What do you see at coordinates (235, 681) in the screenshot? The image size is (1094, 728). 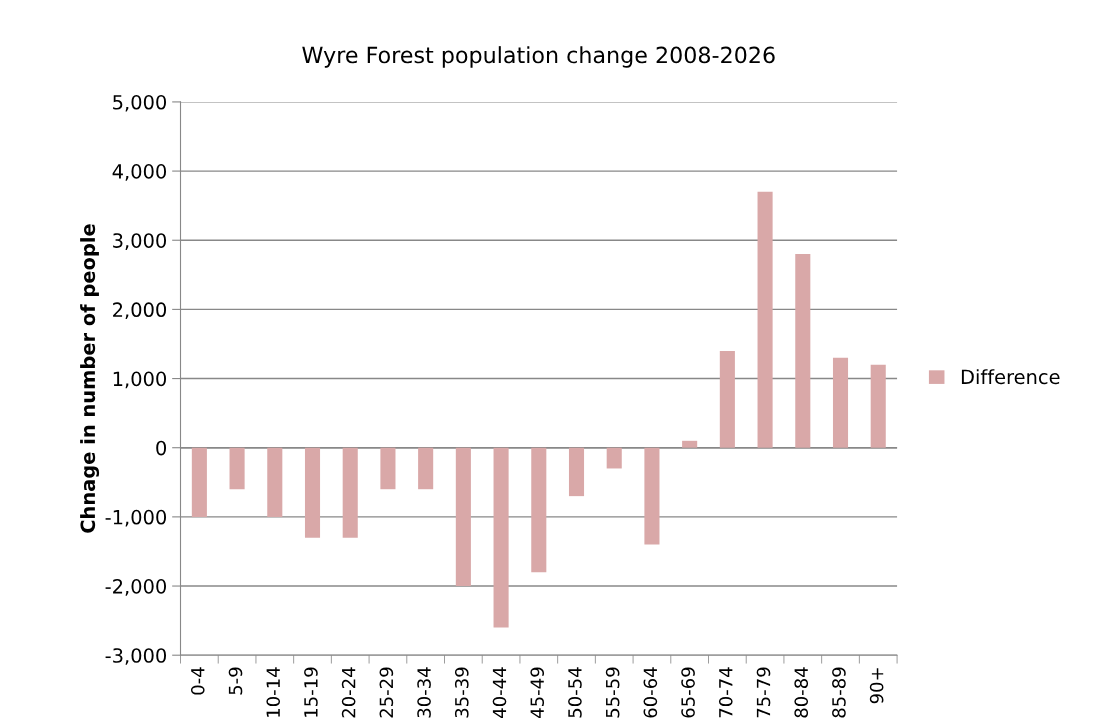 I see `x-tick-label: 5-9` at bounding box center [235, 681].